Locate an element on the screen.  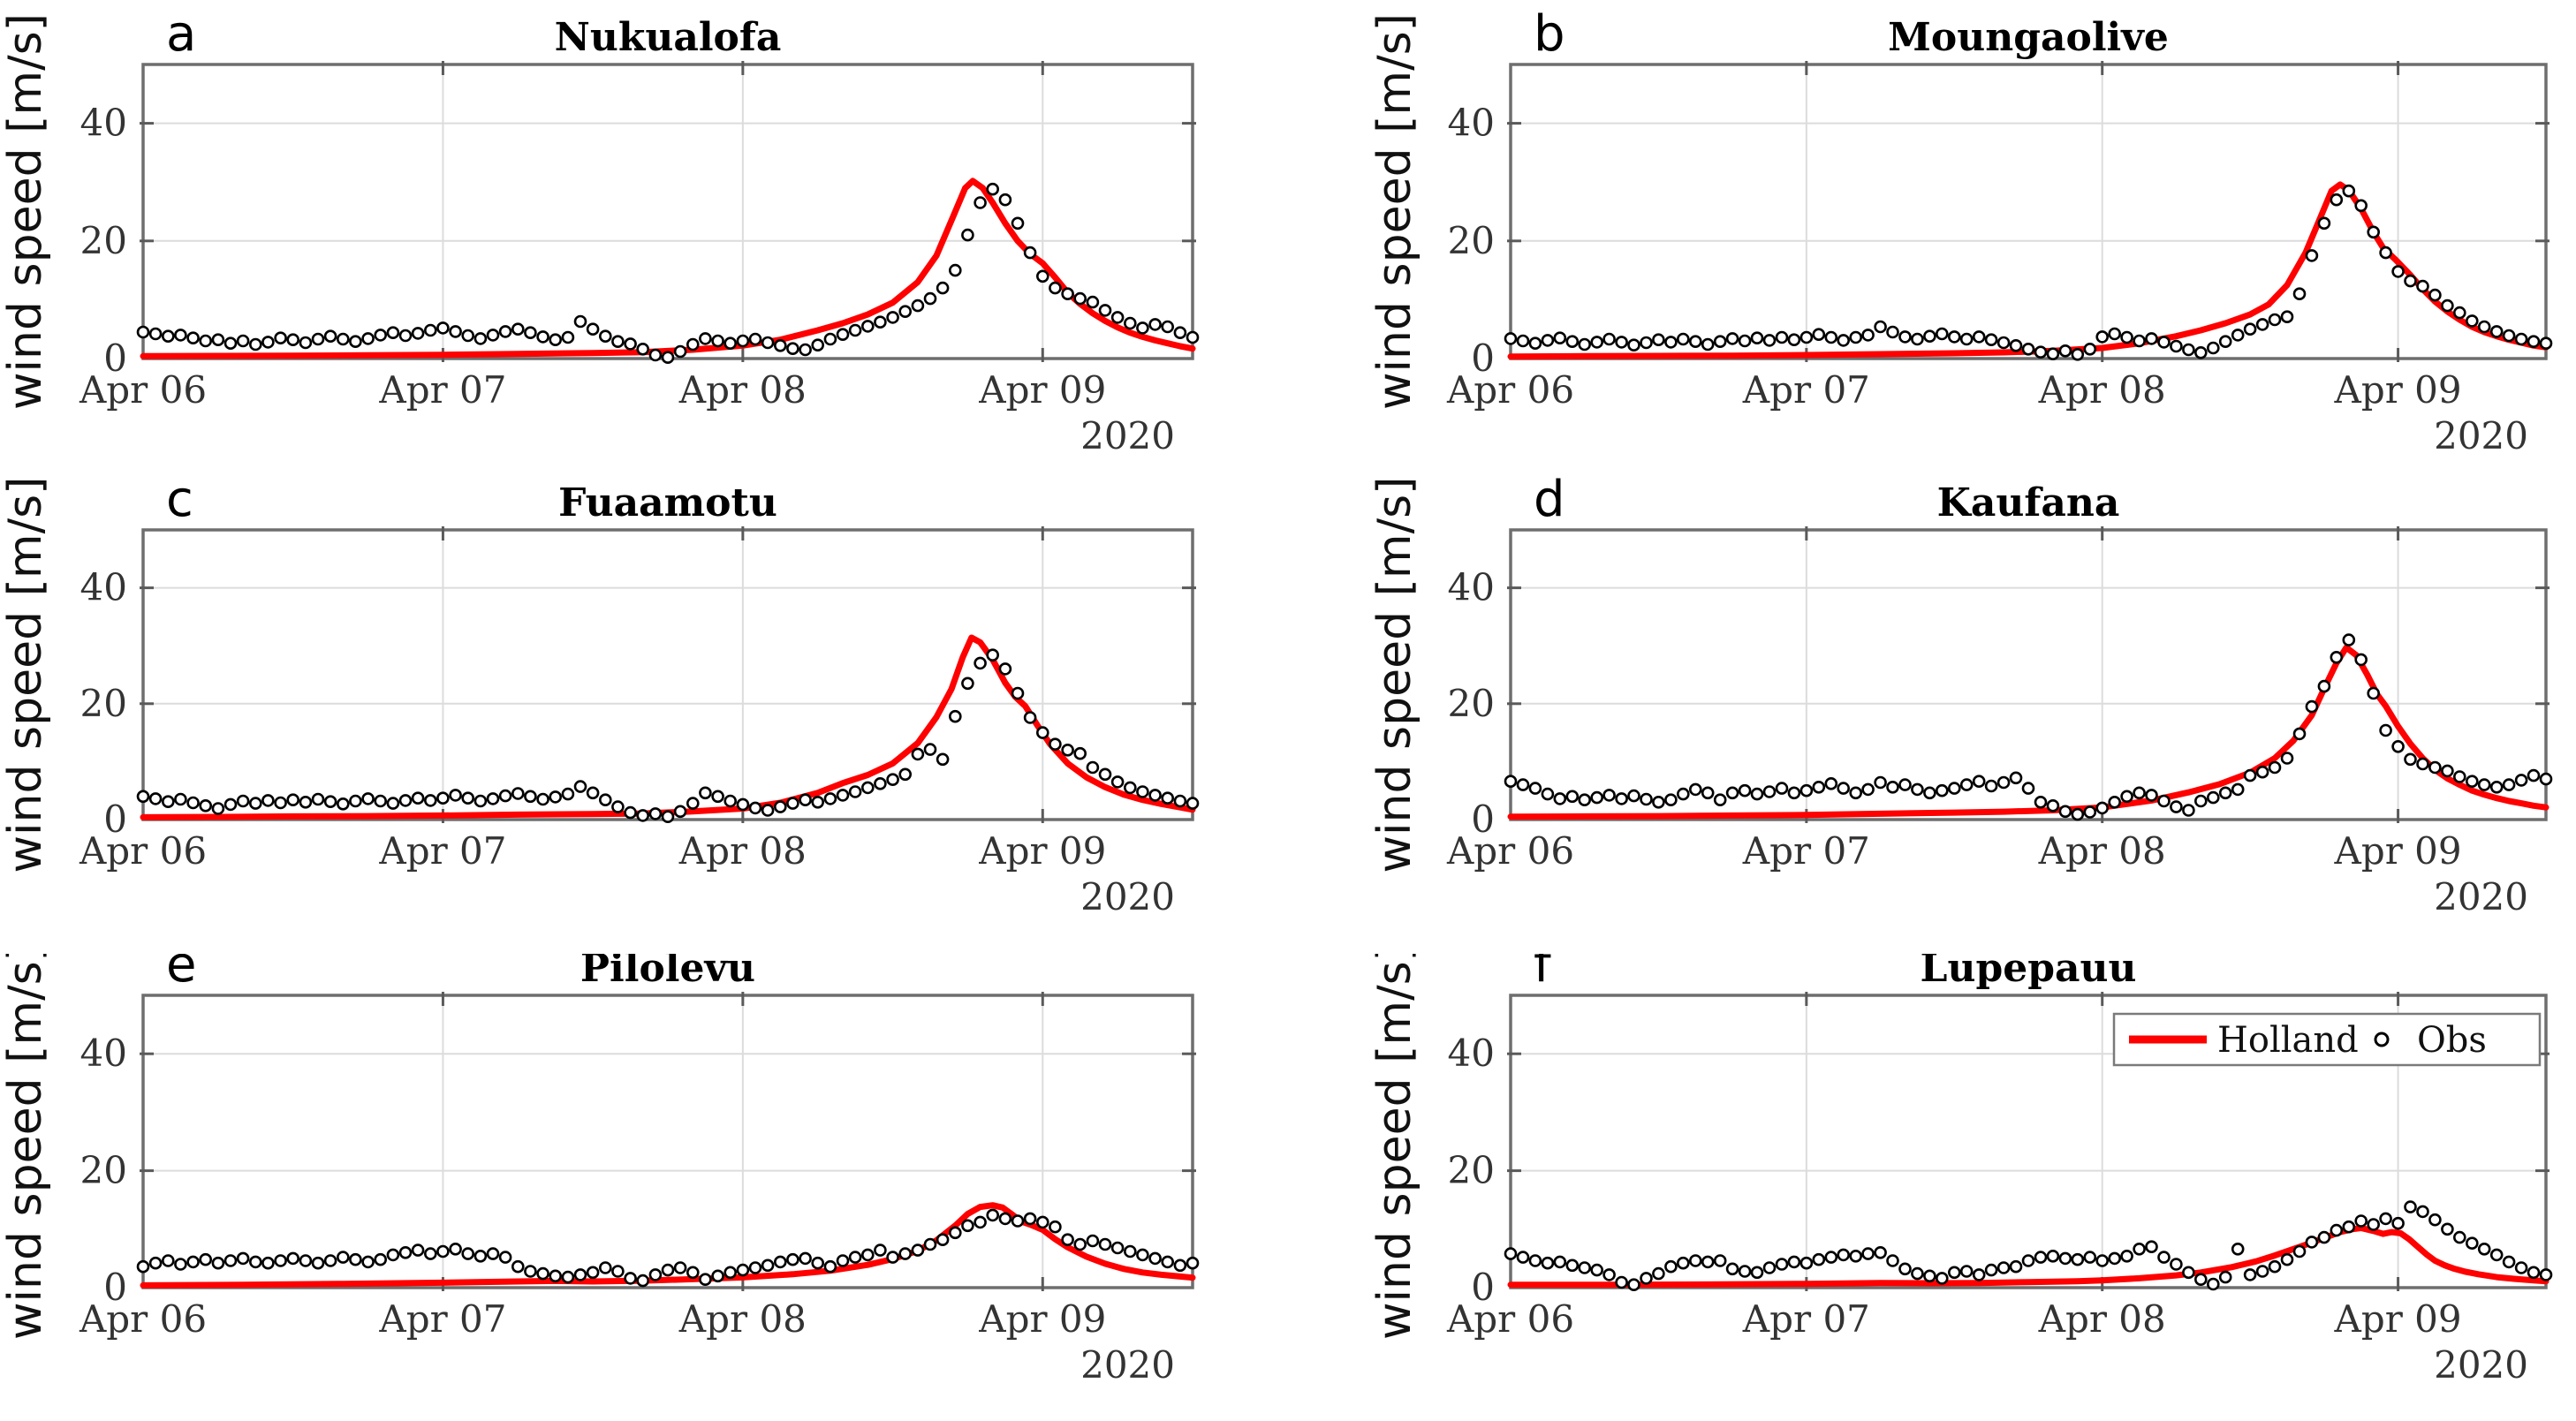
axes-box is located at coordinates (668, 674).